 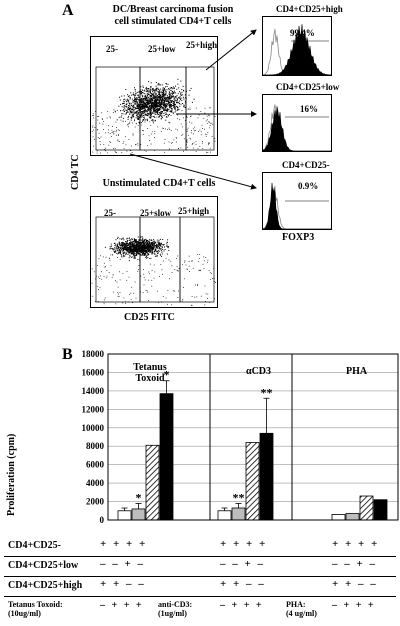 I want to click on row-label-neg: CD4+CD25-, so click(x=34, y=545).